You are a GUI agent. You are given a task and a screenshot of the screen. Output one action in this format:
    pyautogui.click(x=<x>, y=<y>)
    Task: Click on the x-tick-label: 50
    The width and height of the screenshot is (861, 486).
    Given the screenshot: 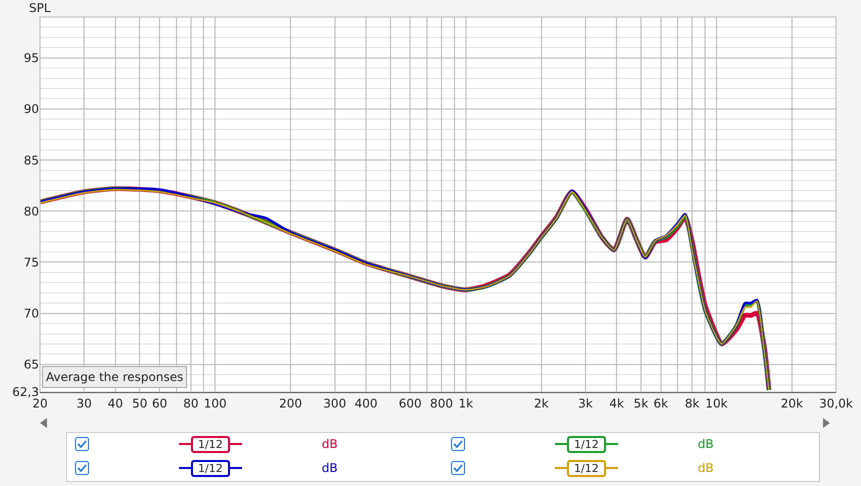 What is the action you would take?
    pyautogui.click(x=140, y=403)
    